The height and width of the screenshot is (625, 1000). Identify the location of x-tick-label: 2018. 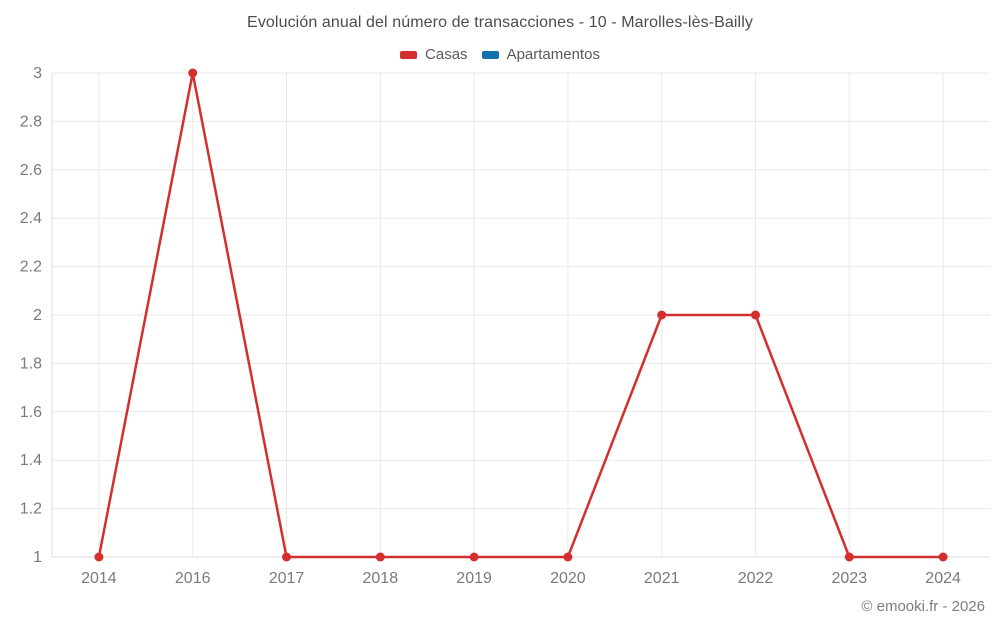
(381, 578).